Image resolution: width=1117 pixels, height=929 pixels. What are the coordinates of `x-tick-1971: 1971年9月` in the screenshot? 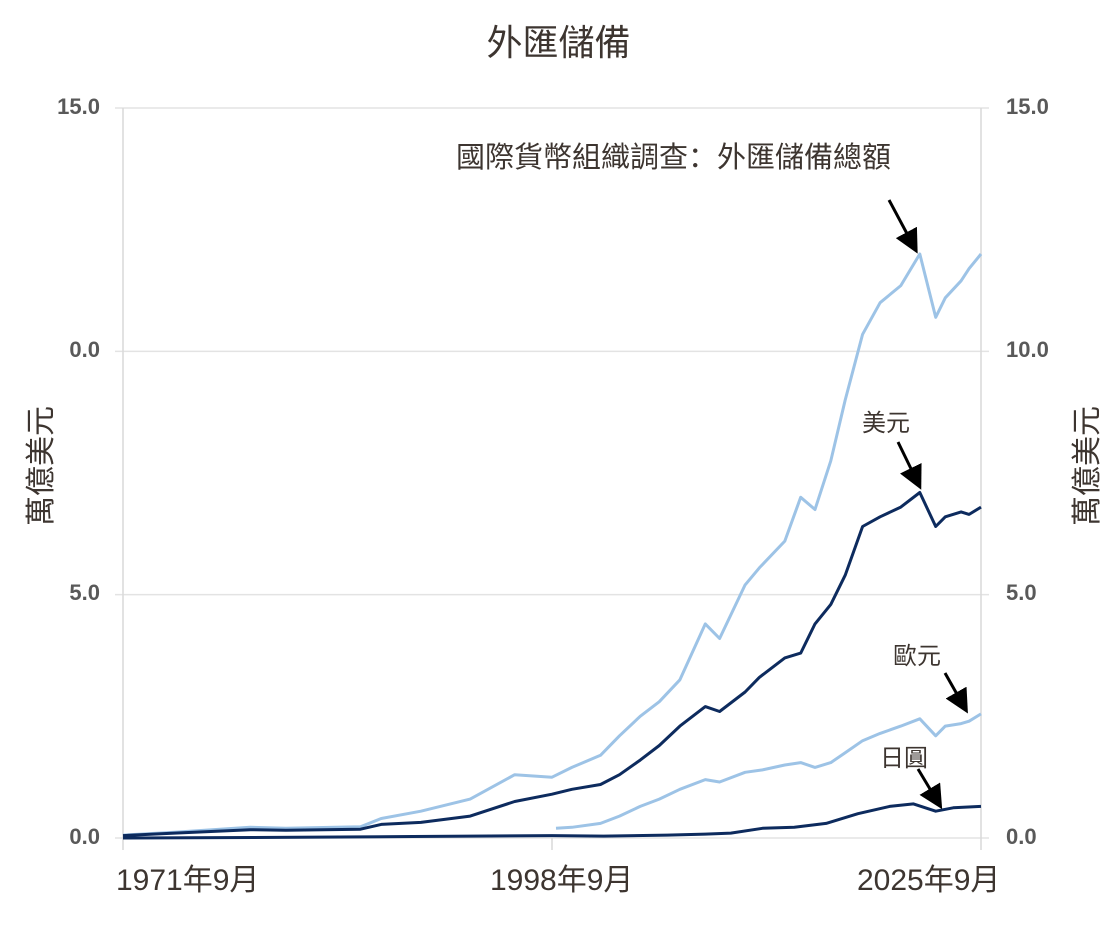 It's located at (188, 880).